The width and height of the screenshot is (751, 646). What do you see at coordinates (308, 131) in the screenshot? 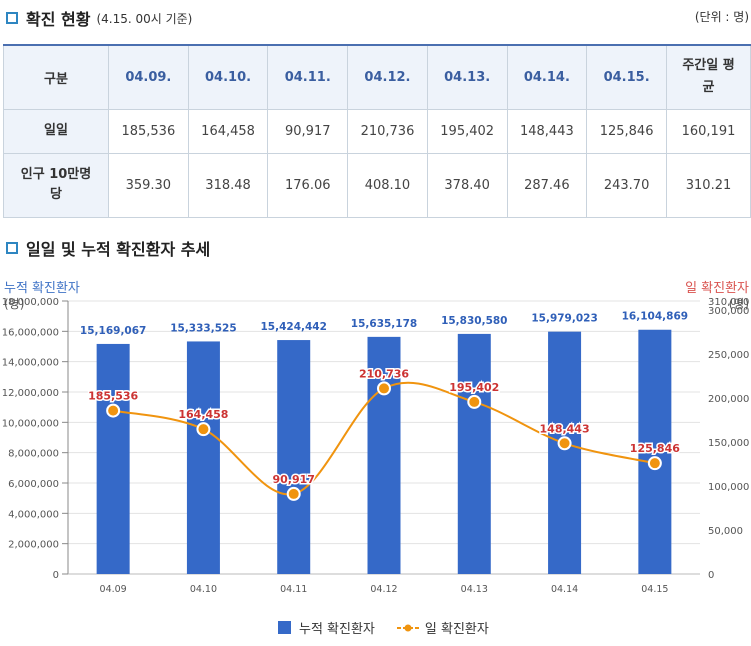
I see `table-cell: 90,917` at bounding box center [308, 131].